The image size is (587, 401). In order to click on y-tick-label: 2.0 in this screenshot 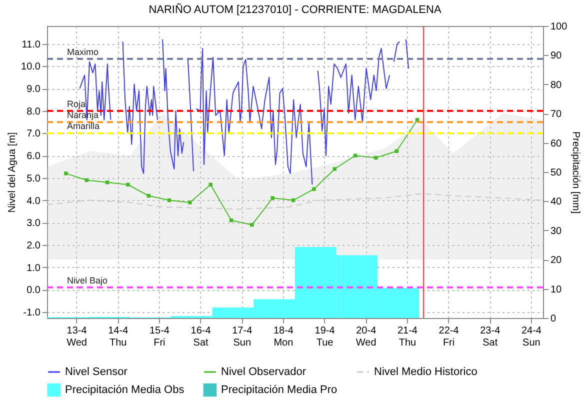, I will do `click(33, 246)`.